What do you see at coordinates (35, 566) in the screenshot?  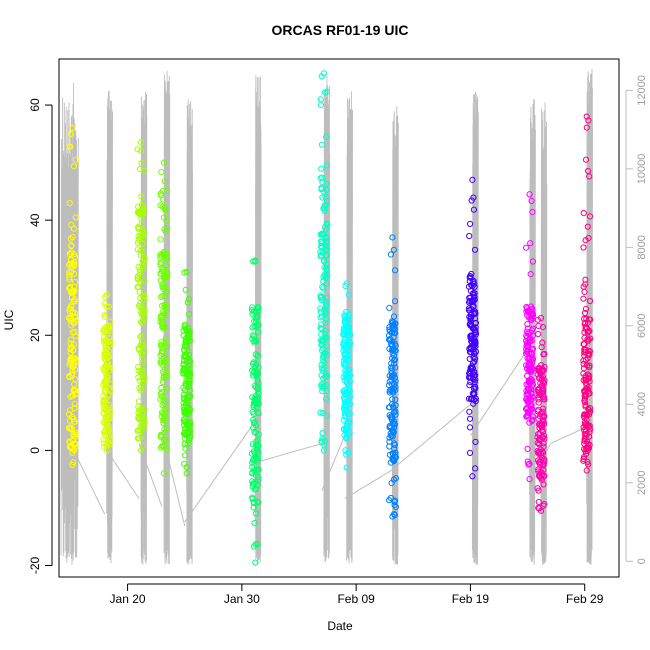 I see `y-tick-label: -20` at bounding box center [35, 566].